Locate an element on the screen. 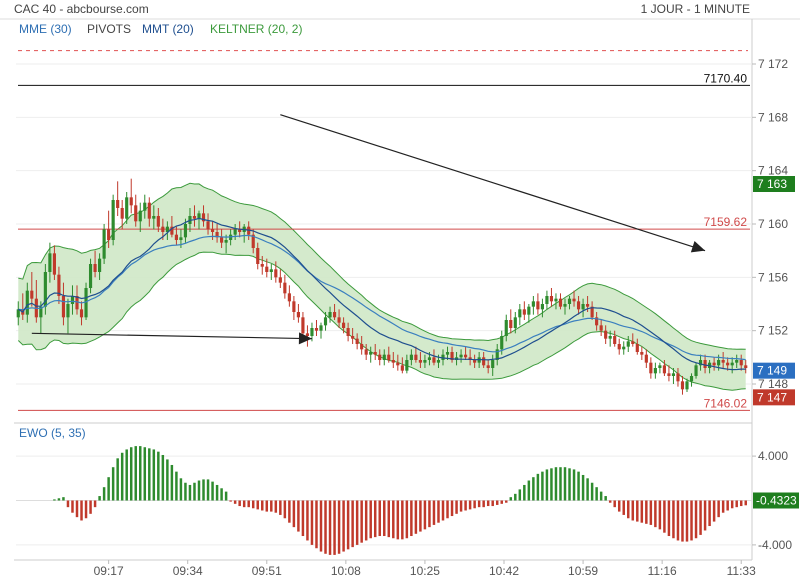  legend-pivots: PIVOTS is located at coordinates (109, 29).